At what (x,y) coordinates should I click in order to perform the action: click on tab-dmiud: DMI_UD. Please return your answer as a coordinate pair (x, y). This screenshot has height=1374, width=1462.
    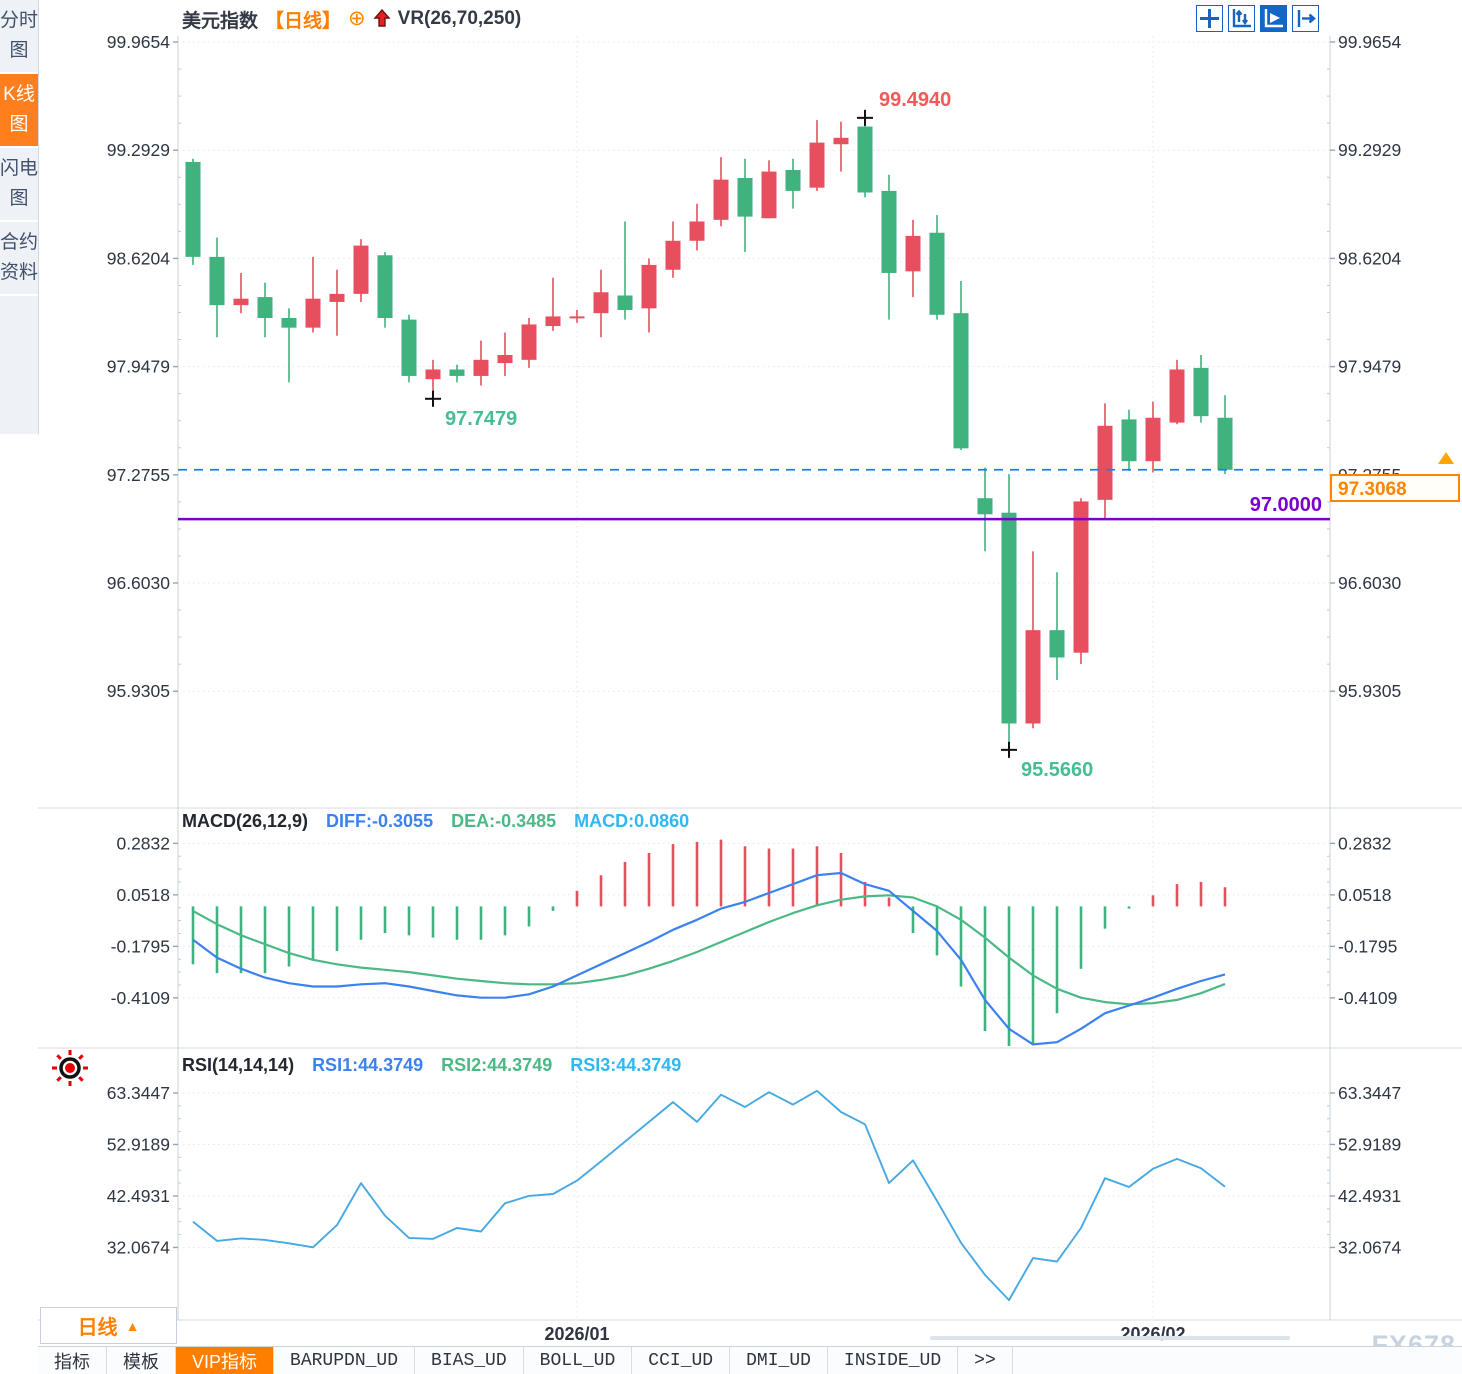
    Looking at the image, I should click on (779, 1360).